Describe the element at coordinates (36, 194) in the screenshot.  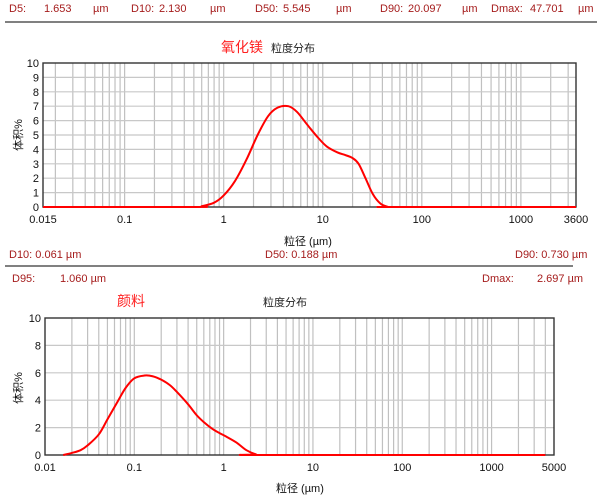
I see `y-tick-label: 1` at that location.